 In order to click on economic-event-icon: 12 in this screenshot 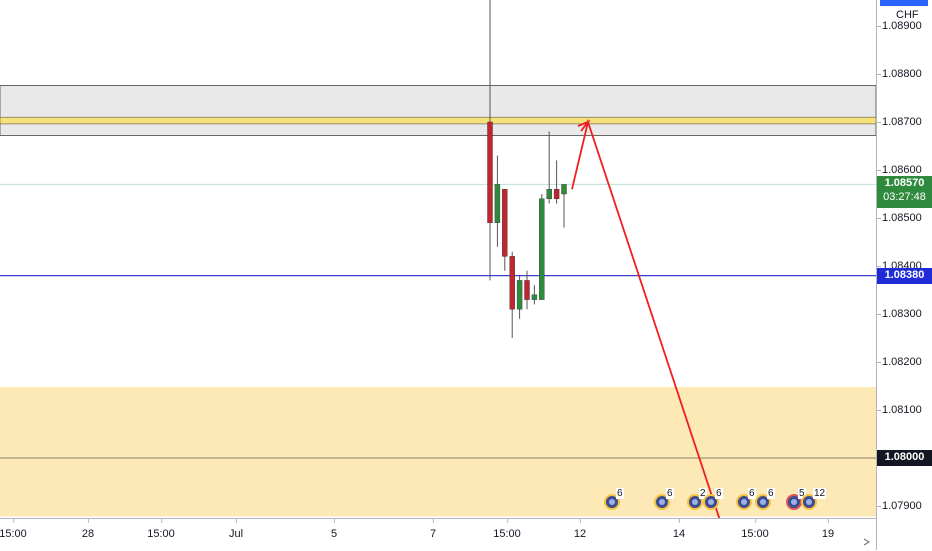, I will do `click(813, 499)`.